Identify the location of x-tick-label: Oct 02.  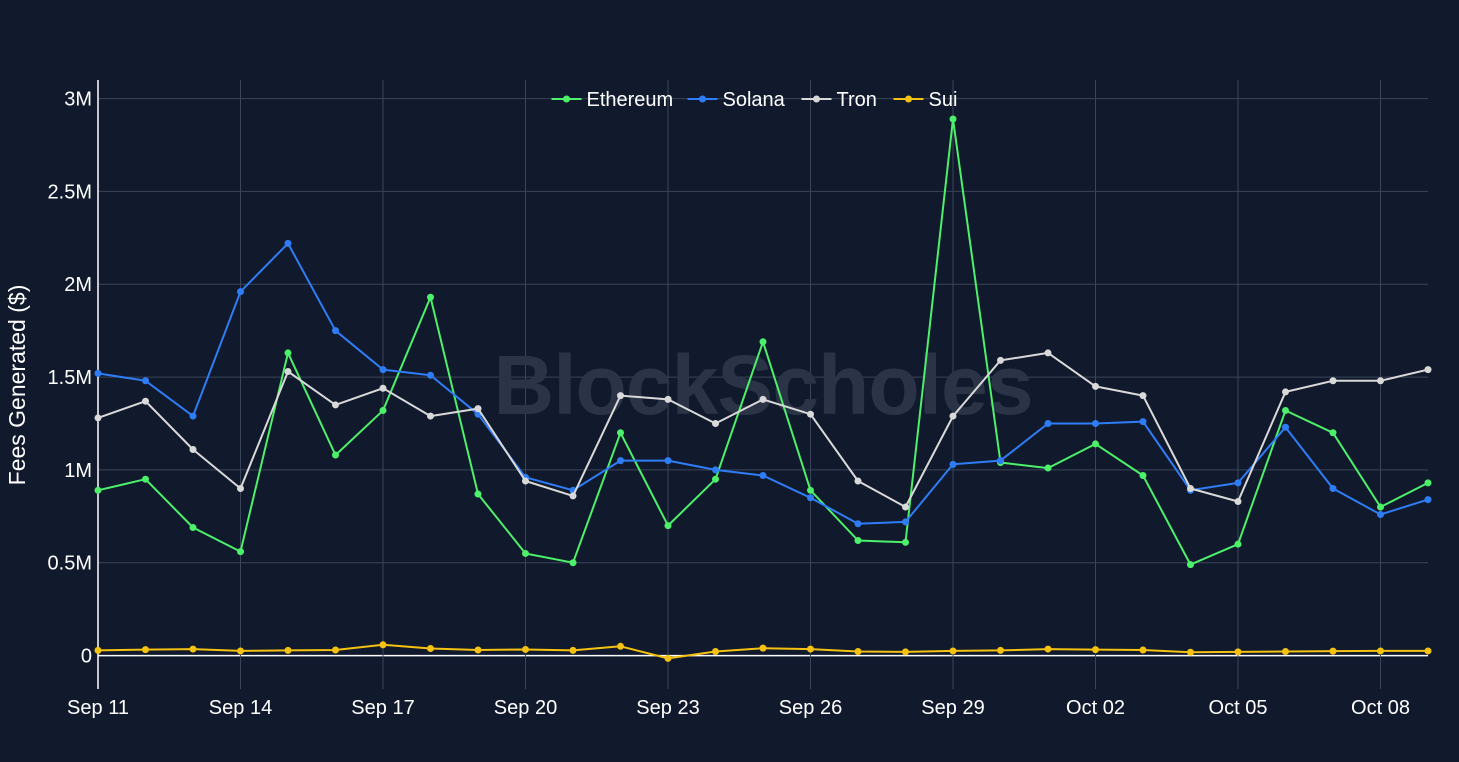
(1095, 708).